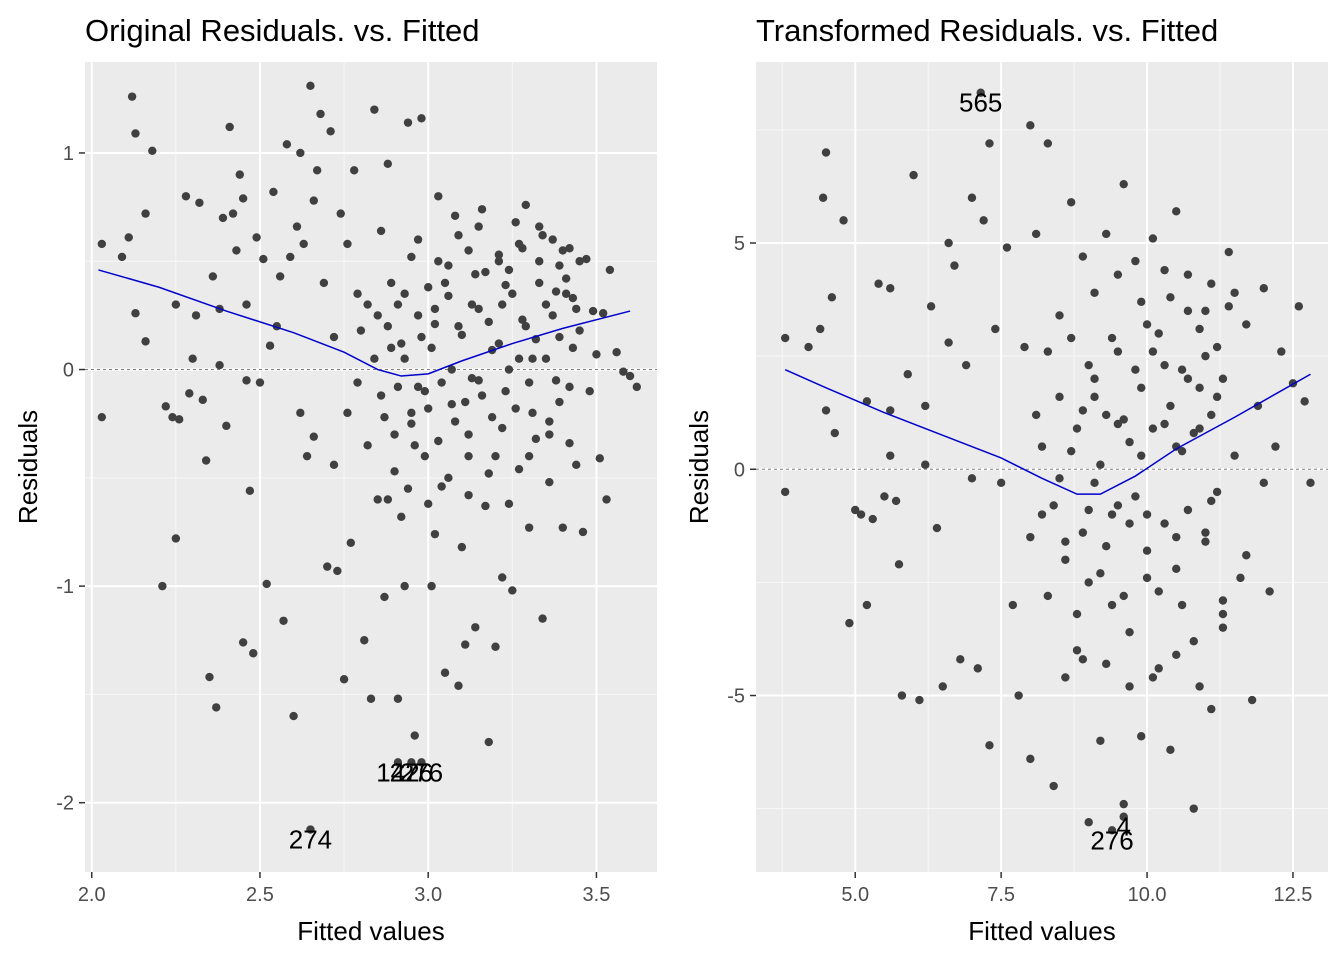 Image resolution: width=1344 pixels, height=960 pixels. I want to click on y-tick-label: -5, so click(736, 697).